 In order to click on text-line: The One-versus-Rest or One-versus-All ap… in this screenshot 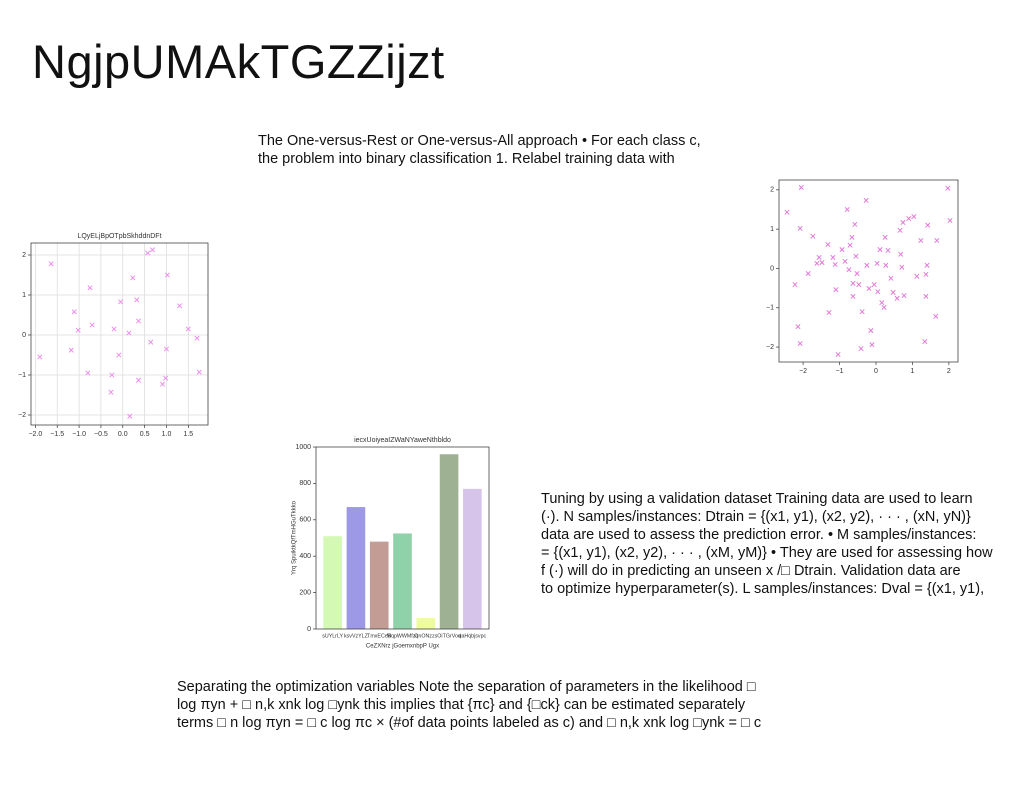, I will do `click(479, 141)`.